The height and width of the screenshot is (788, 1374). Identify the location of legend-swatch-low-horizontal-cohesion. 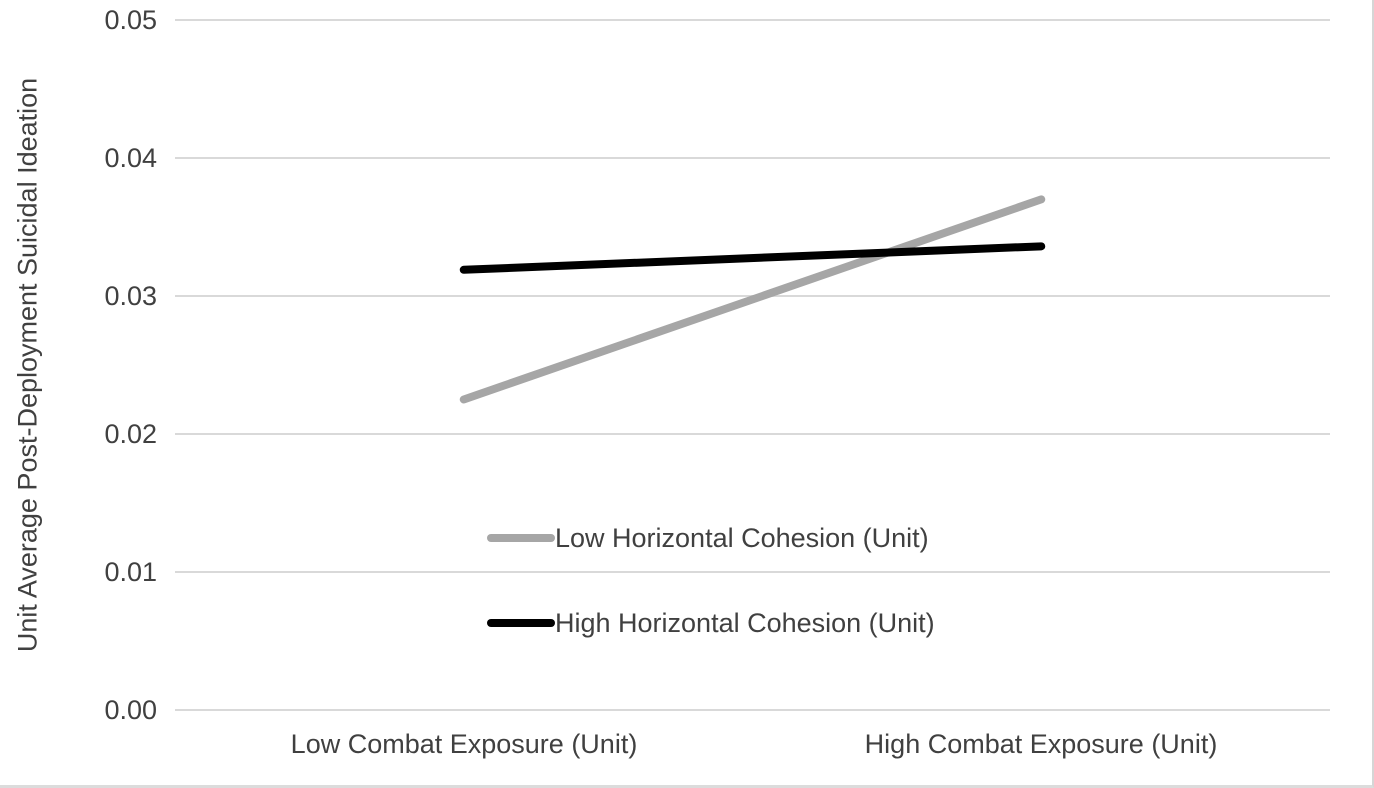
(521, 538).